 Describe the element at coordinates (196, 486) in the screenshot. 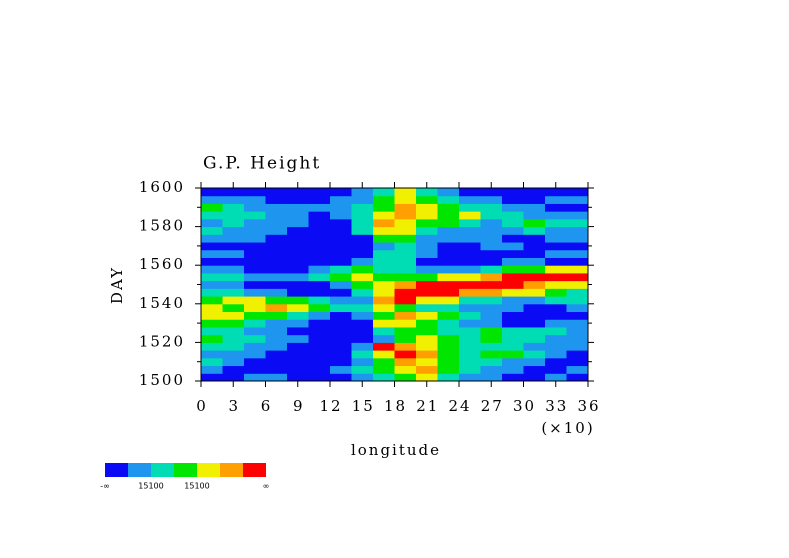

I see `colorbar-label: 15100` at that location.